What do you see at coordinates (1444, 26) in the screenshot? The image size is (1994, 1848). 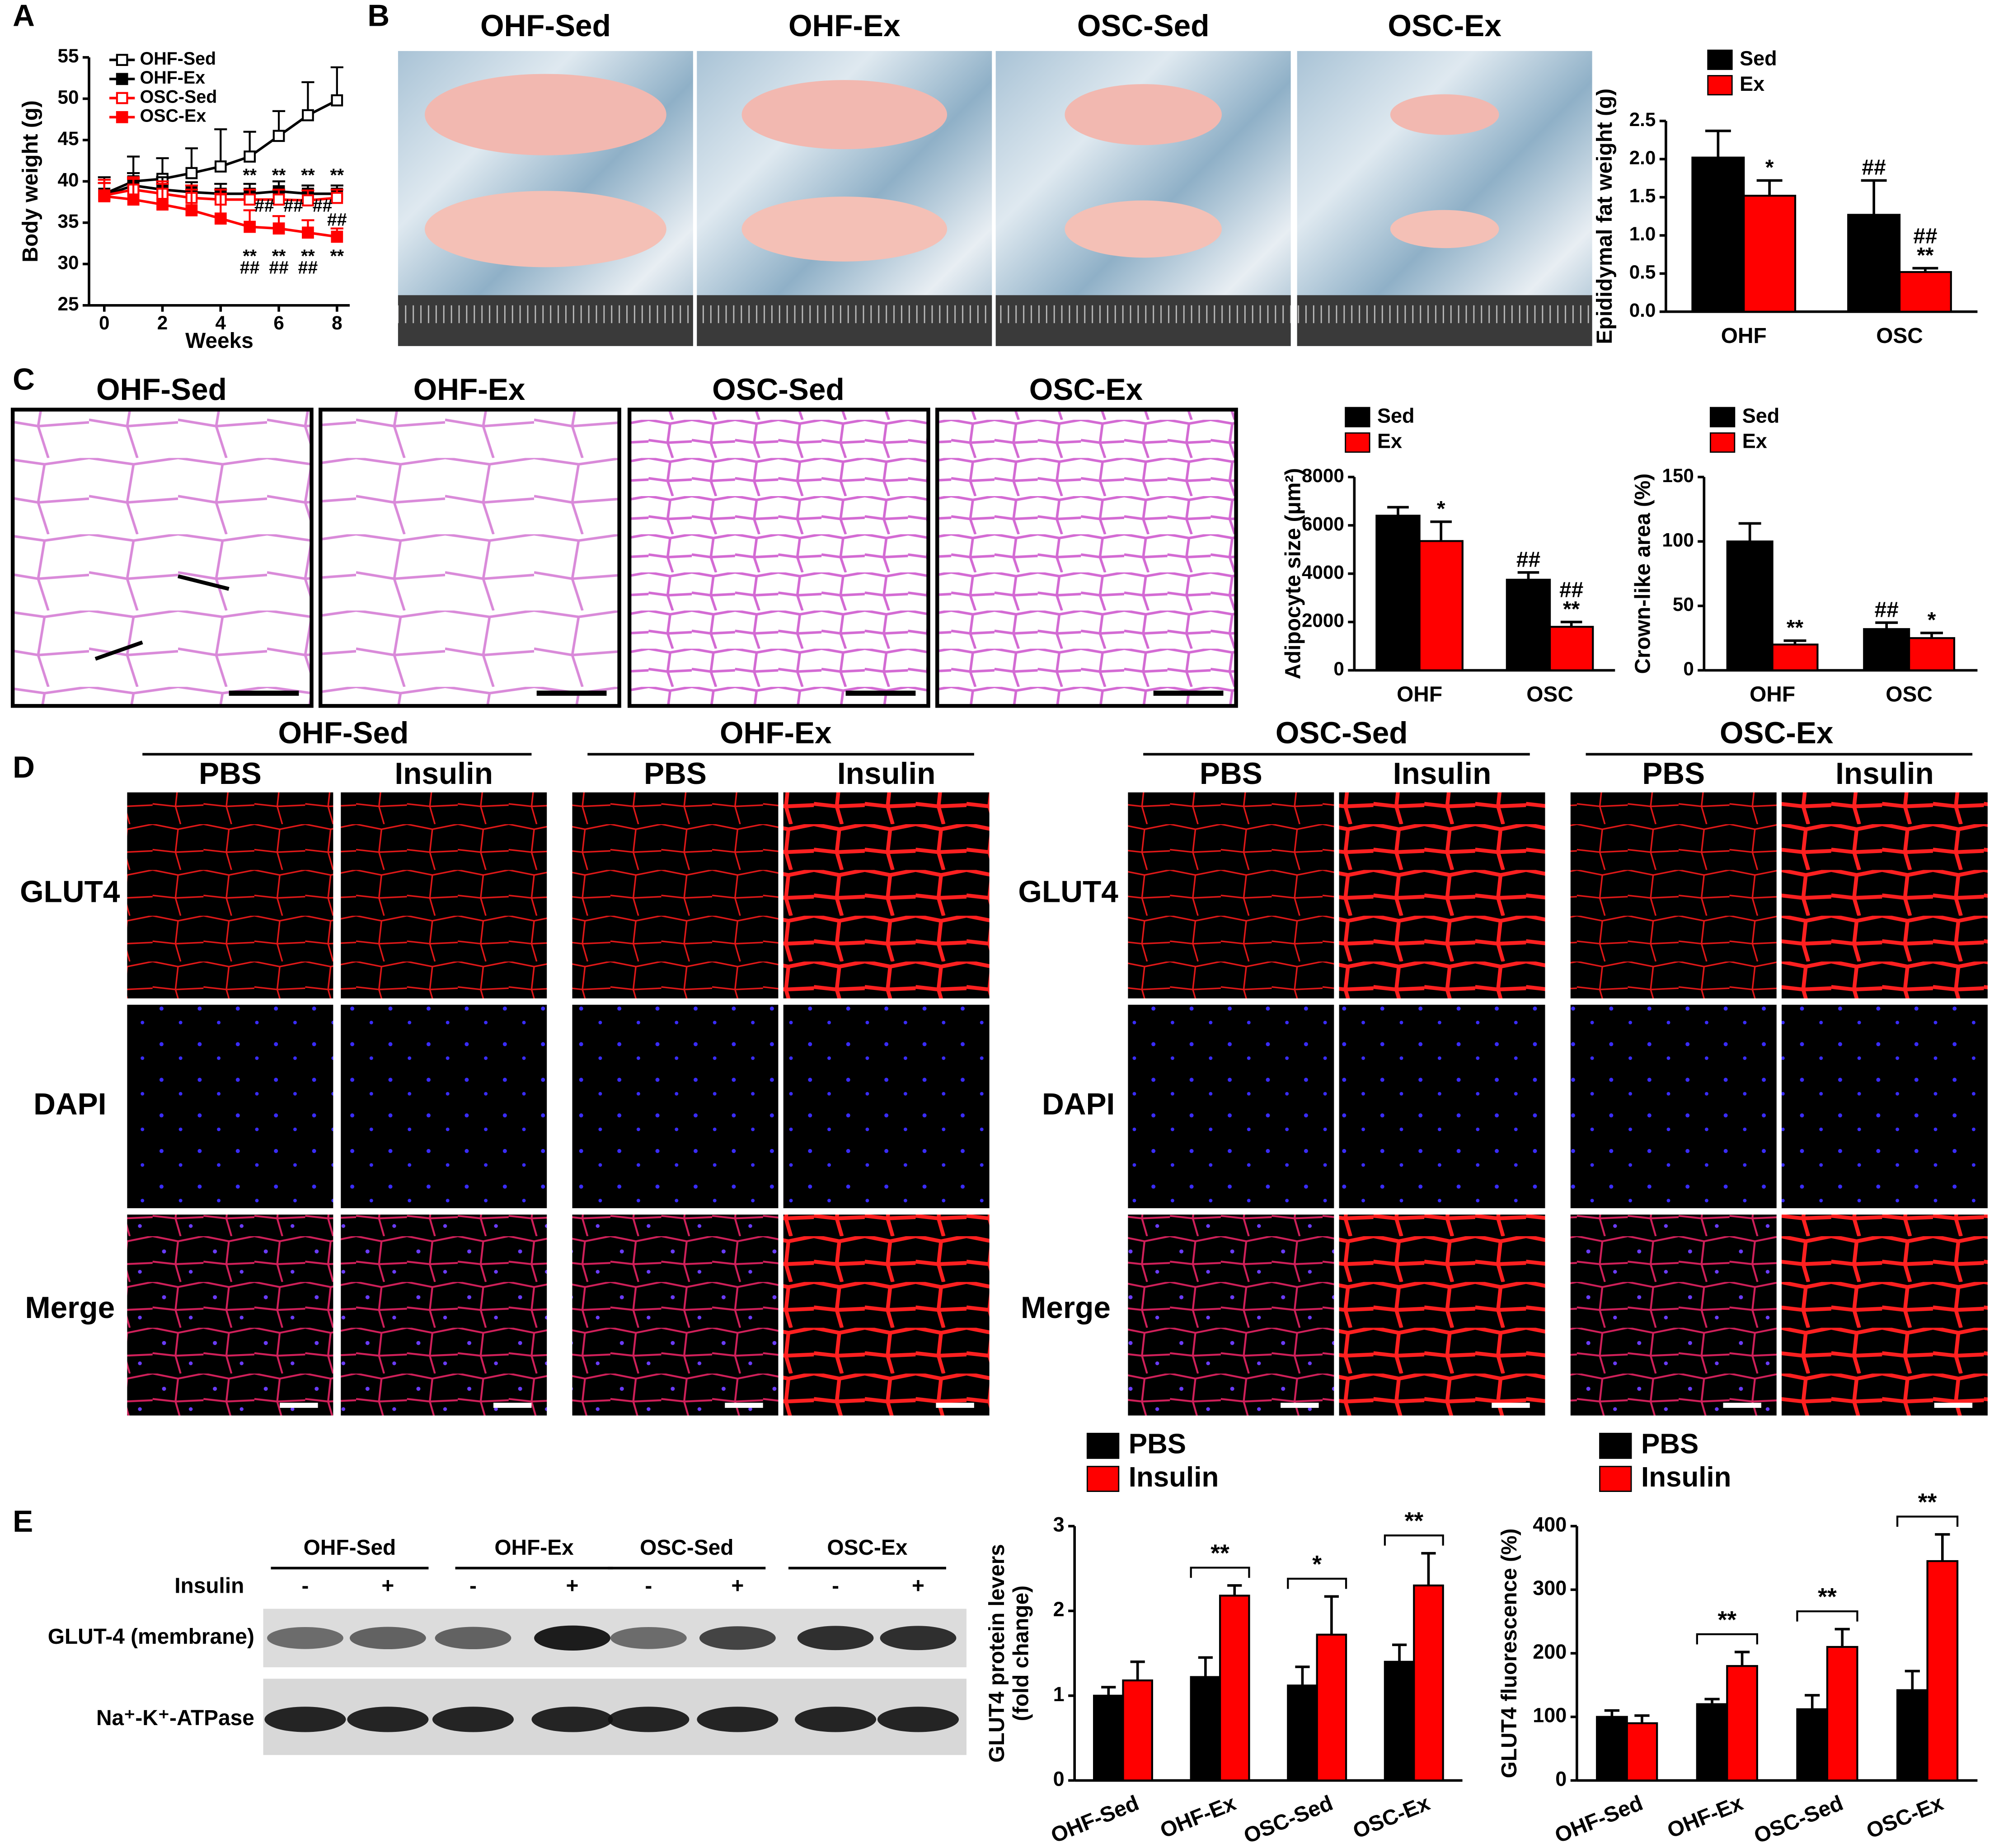 I see `photo-label: OSC-Ex` at bounding box center [1444, 26].